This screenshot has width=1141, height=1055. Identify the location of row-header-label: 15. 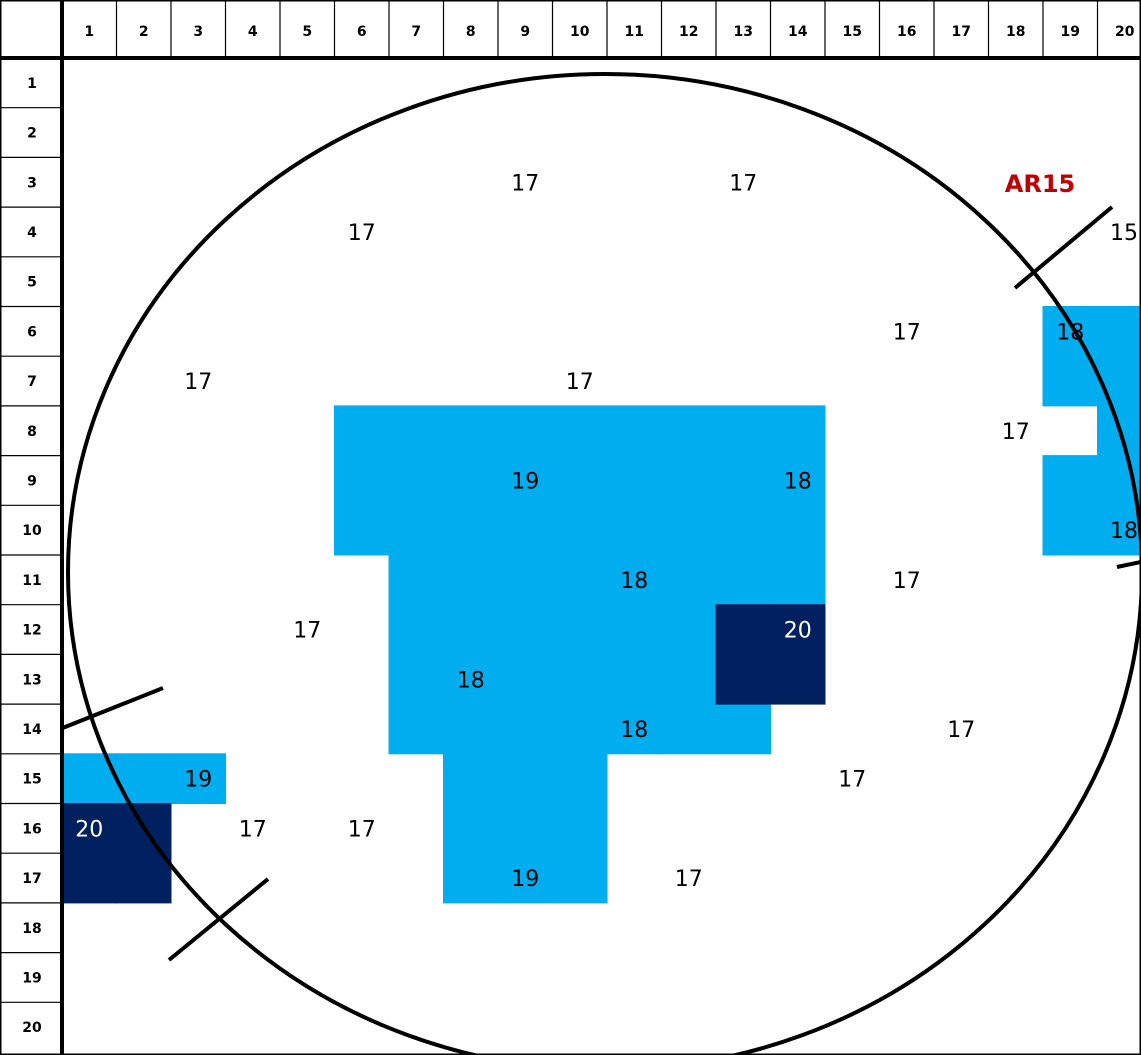
(31, 780).